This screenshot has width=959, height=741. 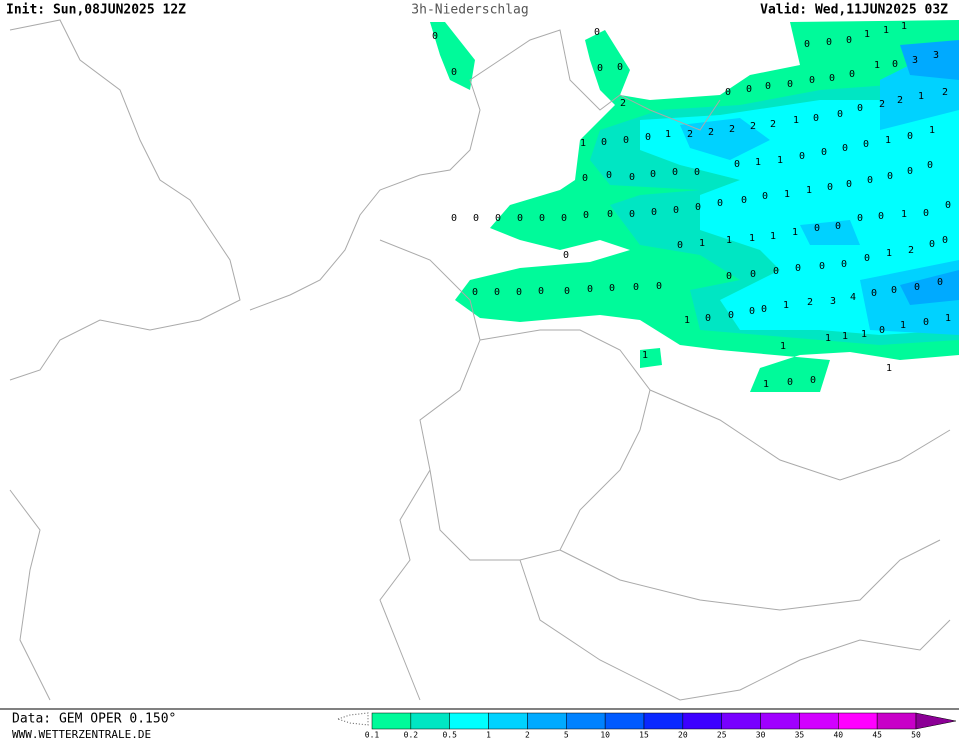 I want to click on legend-level: 25, so click(x=722, y=735).